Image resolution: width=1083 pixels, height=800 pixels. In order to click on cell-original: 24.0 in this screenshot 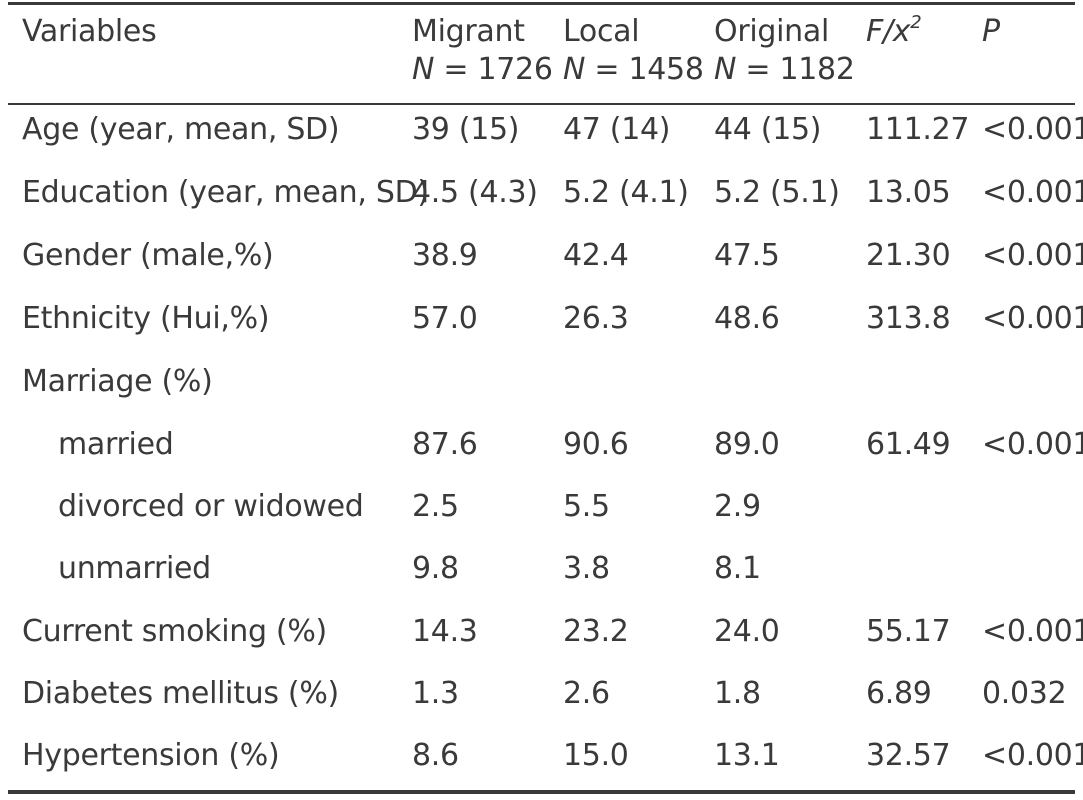, I will do `click(747, 631)`.